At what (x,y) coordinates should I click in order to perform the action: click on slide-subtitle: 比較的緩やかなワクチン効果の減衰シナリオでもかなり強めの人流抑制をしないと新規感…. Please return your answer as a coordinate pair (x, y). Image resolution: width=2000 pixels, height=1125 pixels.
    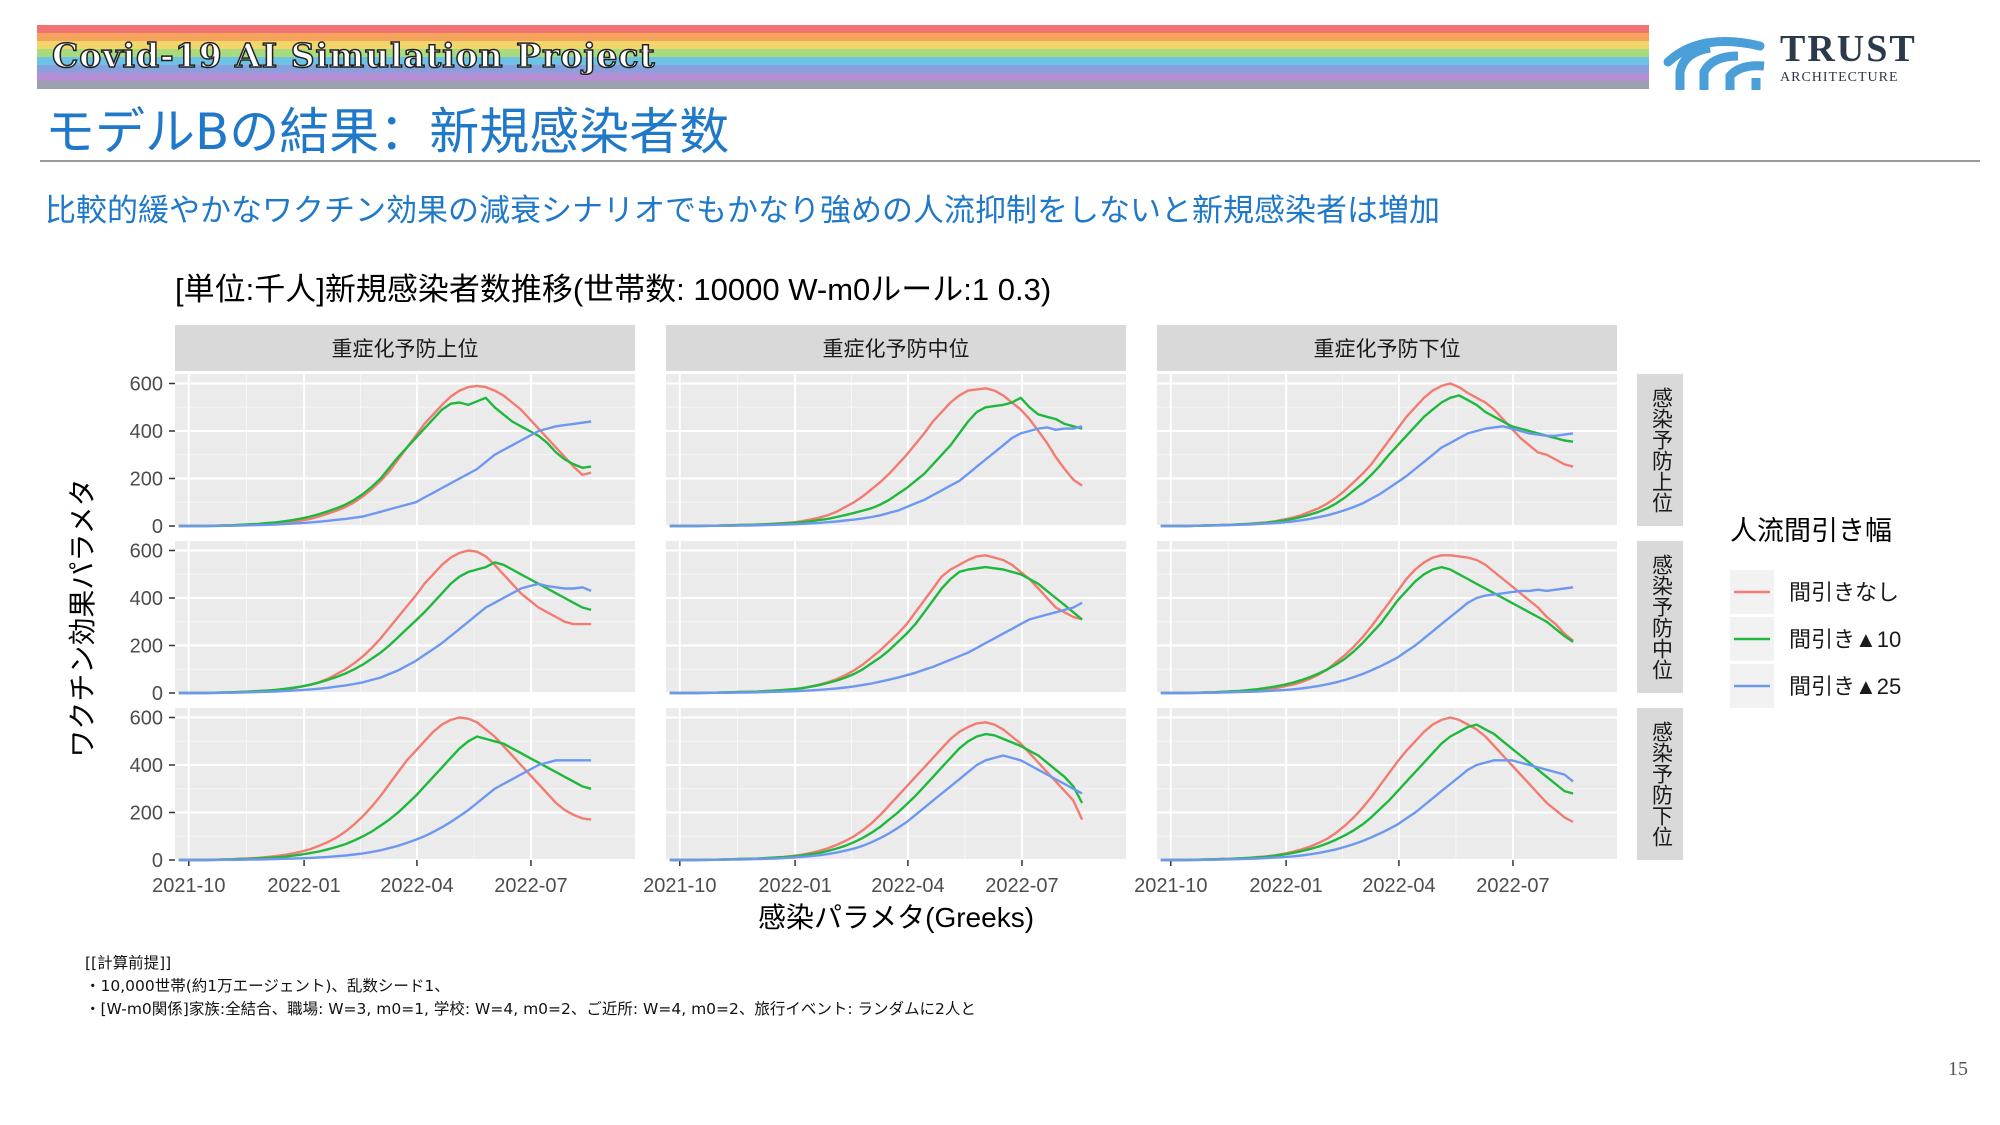
    Looking at the image, I should click on (742, 211).